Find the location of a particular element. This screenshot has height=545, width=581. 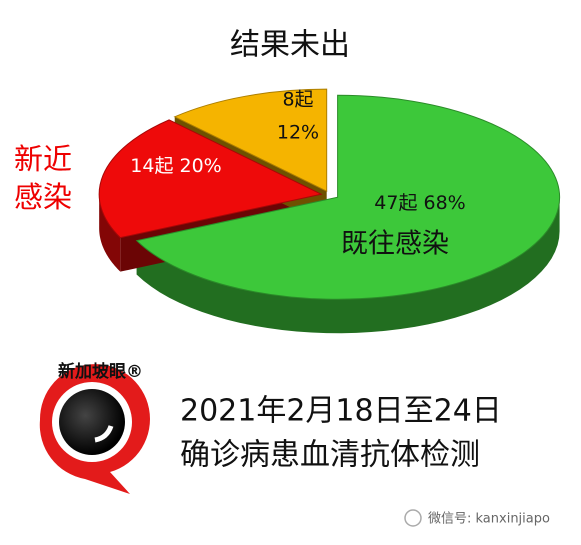

percent-label: 68% is located at coordinates (445, 203).